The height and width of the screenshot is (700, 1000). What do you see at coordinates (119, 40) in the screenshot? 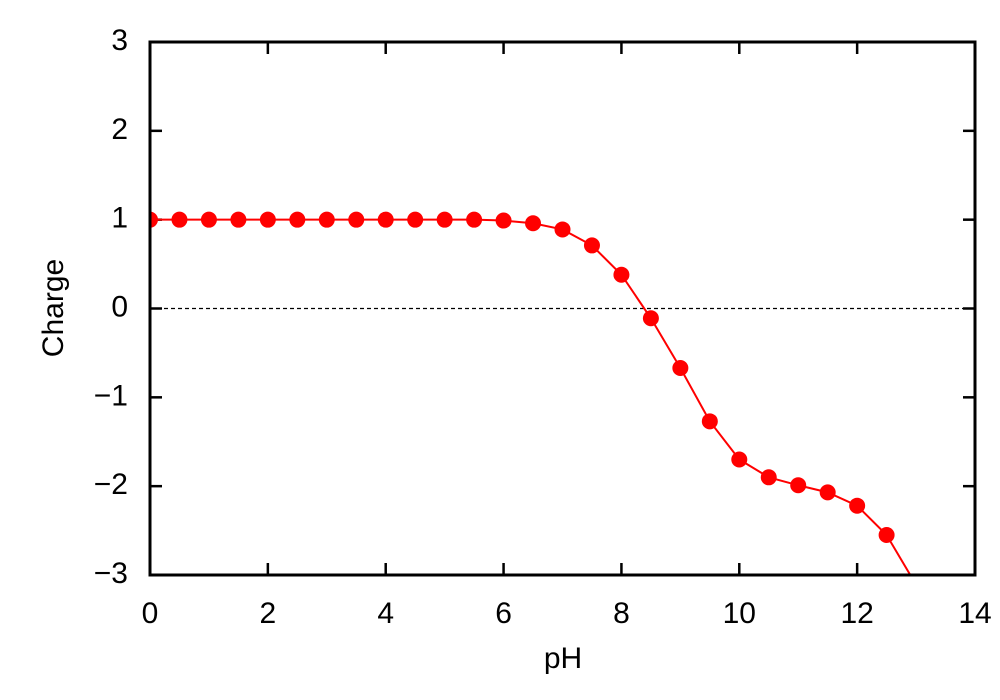
I see `y-tick-label: 3` at bounding box center [119, 40].